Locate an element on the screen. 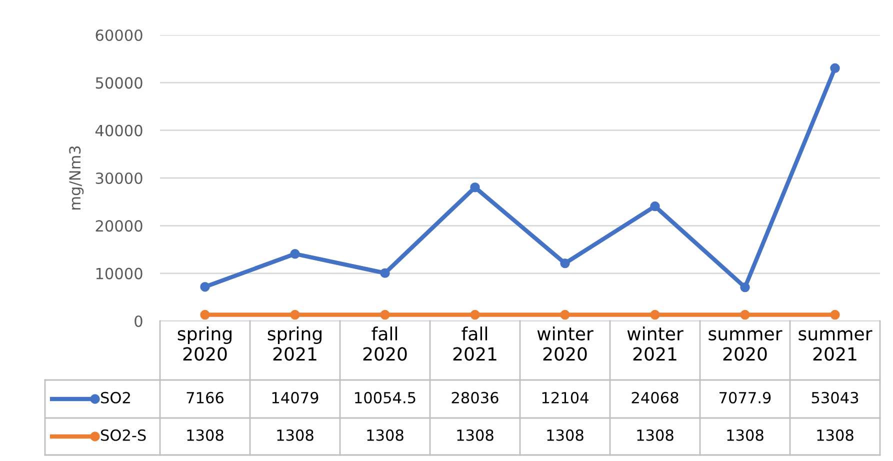 Image resolution: width=893 pixels, height=461 pixels. y-tick-label: 0 is located at coordinates (138, 321).